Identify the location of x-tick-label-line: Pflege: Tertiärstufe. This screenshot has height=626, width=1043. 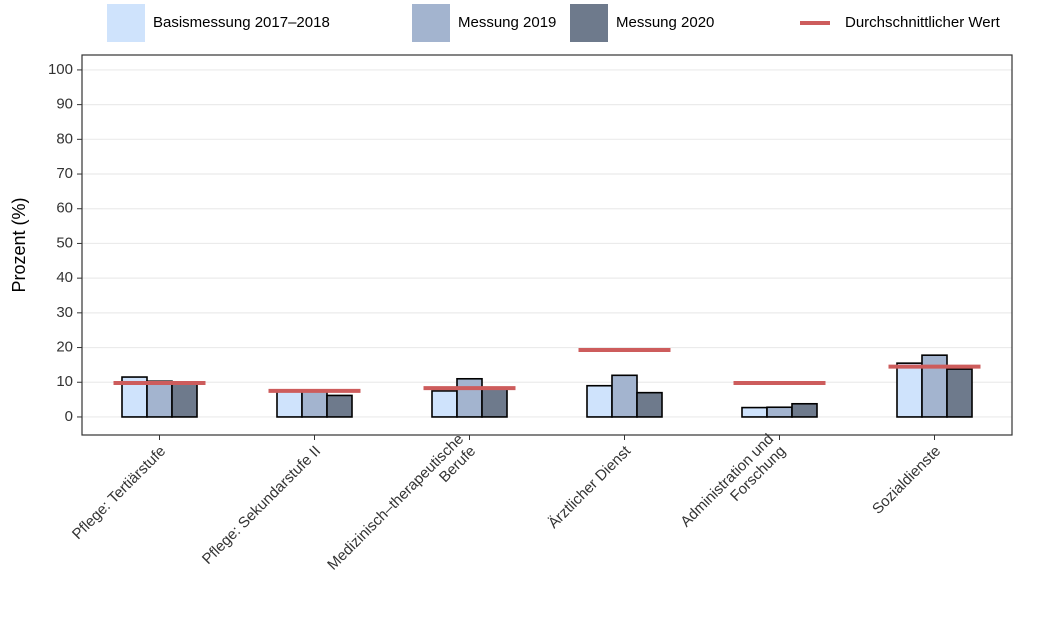
(119, 493).